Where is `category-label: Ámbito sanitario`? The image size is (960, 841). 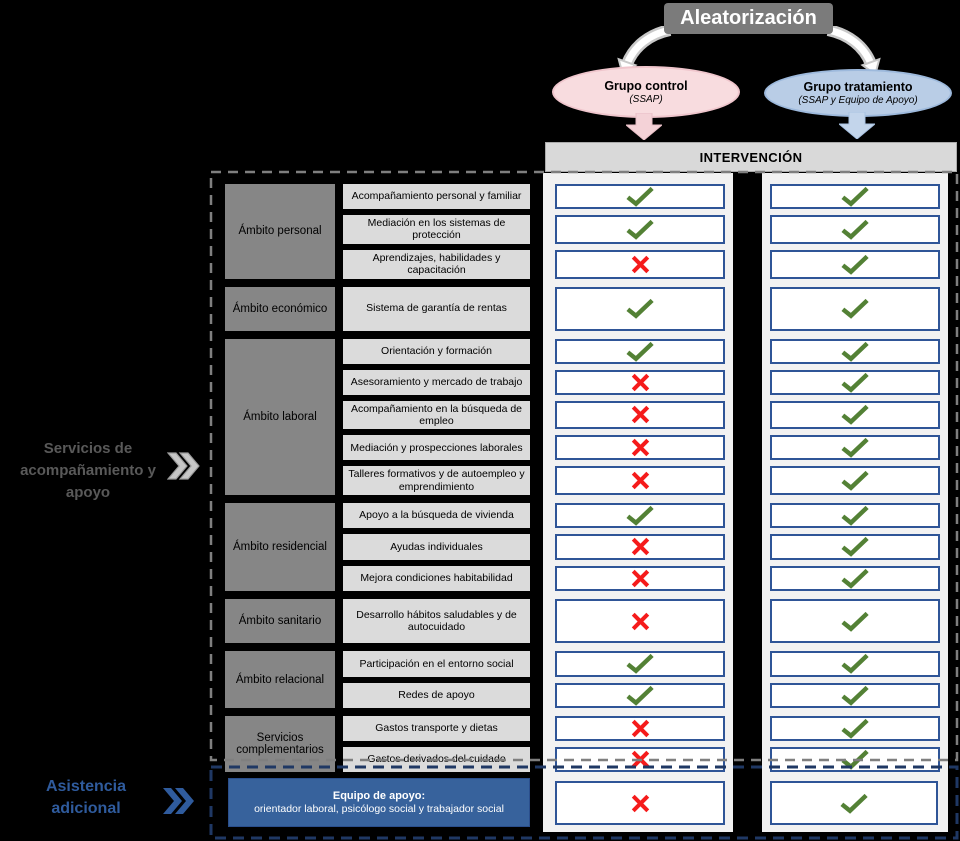 category-label: Ámbito sanitario is located at coordinates (280, 621).